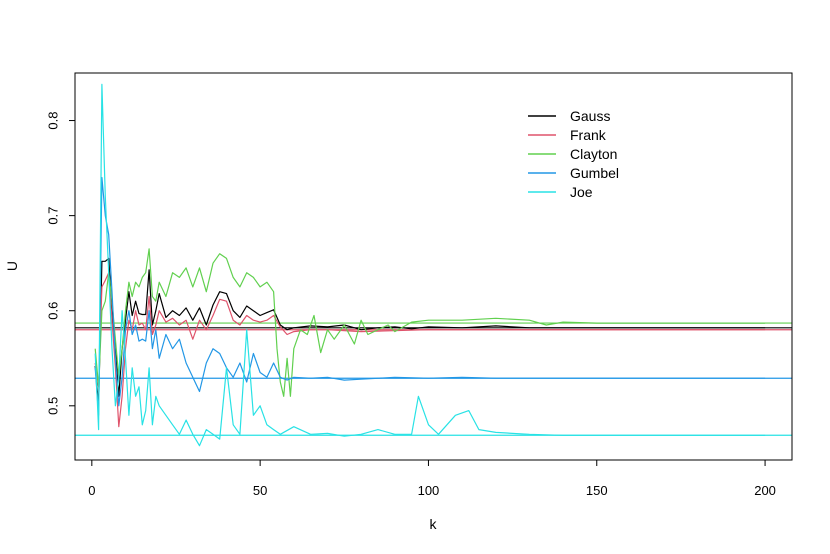 The image size is (830, 554). I want to click on y-axis-title: U, so click(12, 266).